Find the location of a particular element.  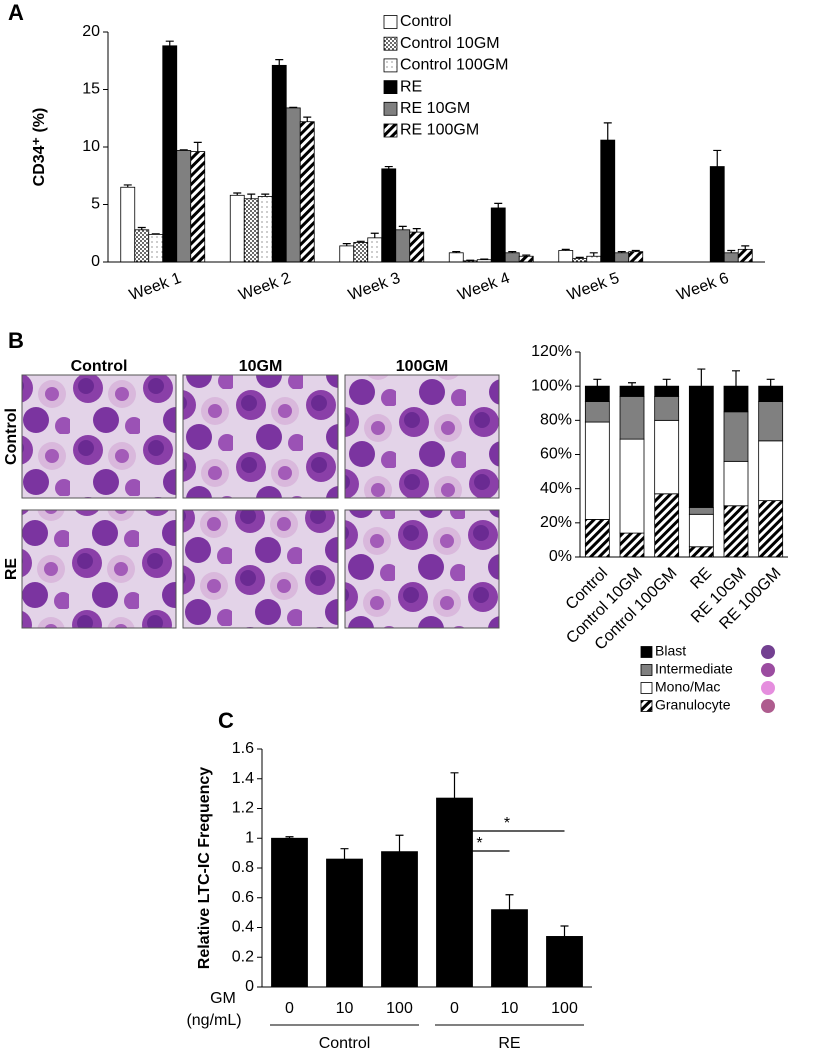

column-label: 10GM is located at coordinates (261, 366).